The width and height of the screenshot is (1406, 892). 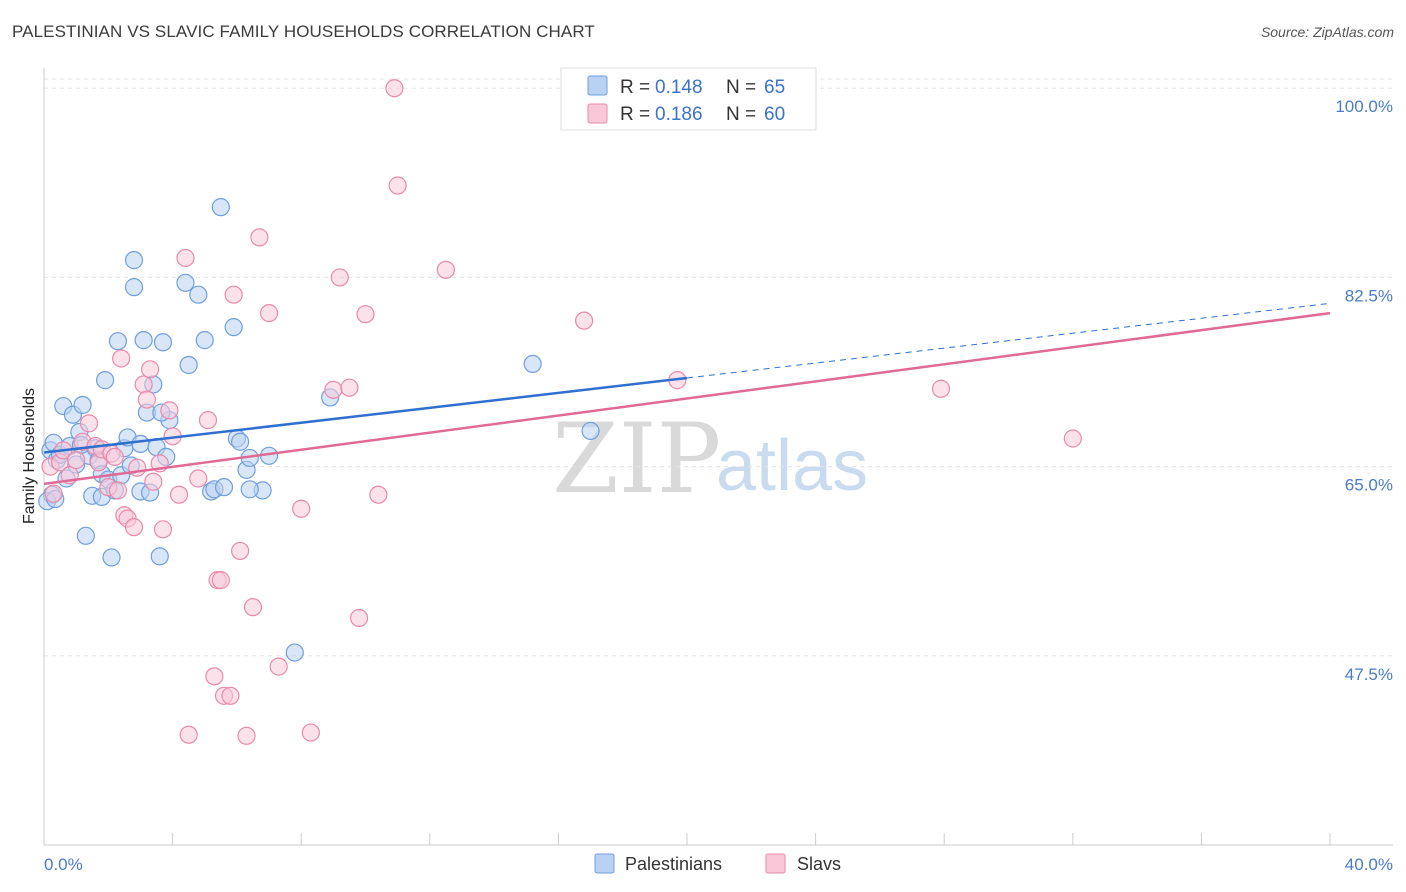 I want to click on legend-swatch-palestinians, so click(x=597, y=85).